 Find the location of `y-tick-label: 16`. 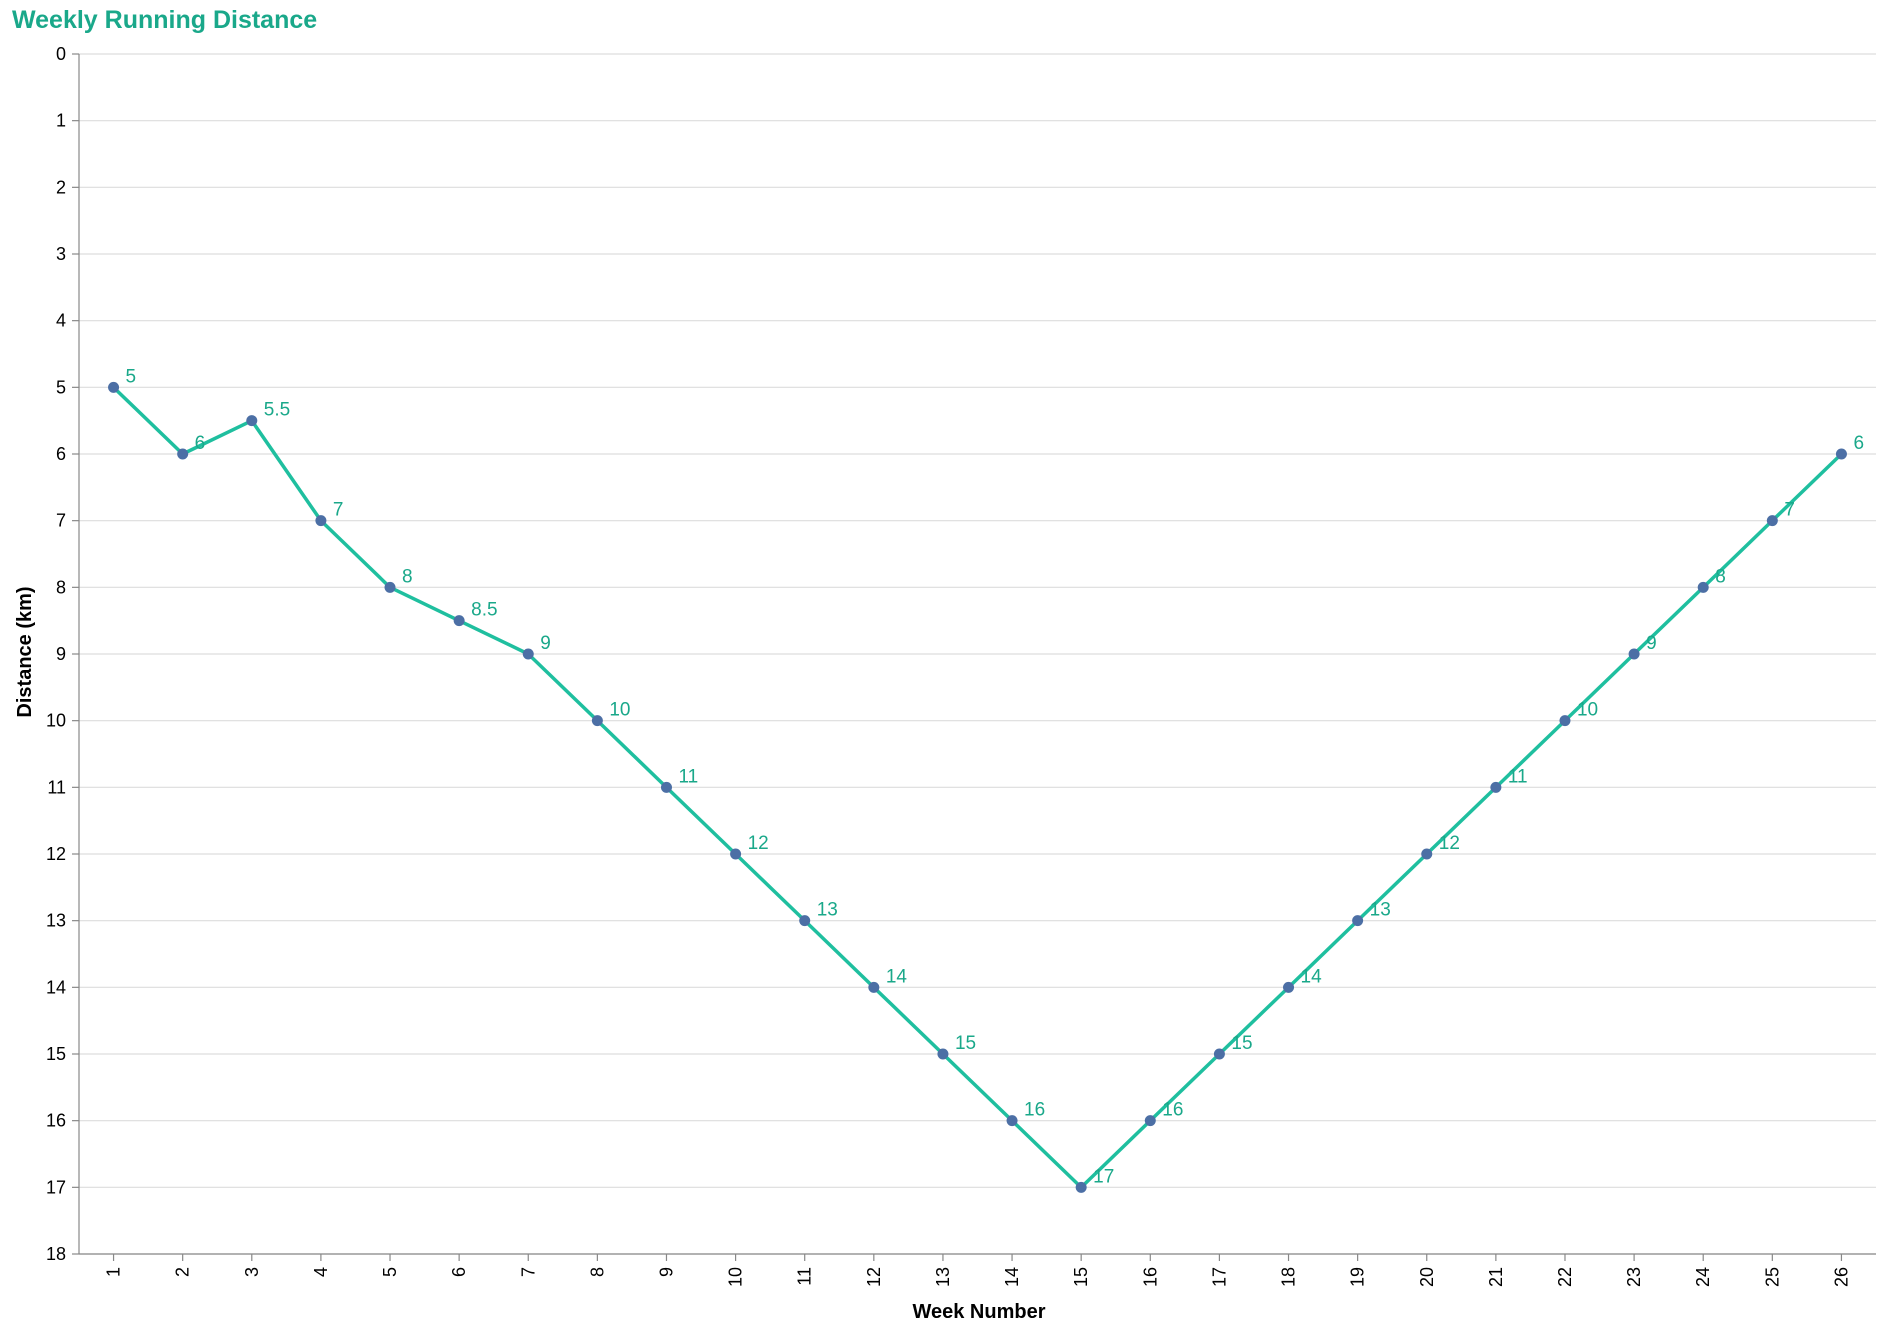

y-tick-label: 16 is located at coordinates (56, 1121).